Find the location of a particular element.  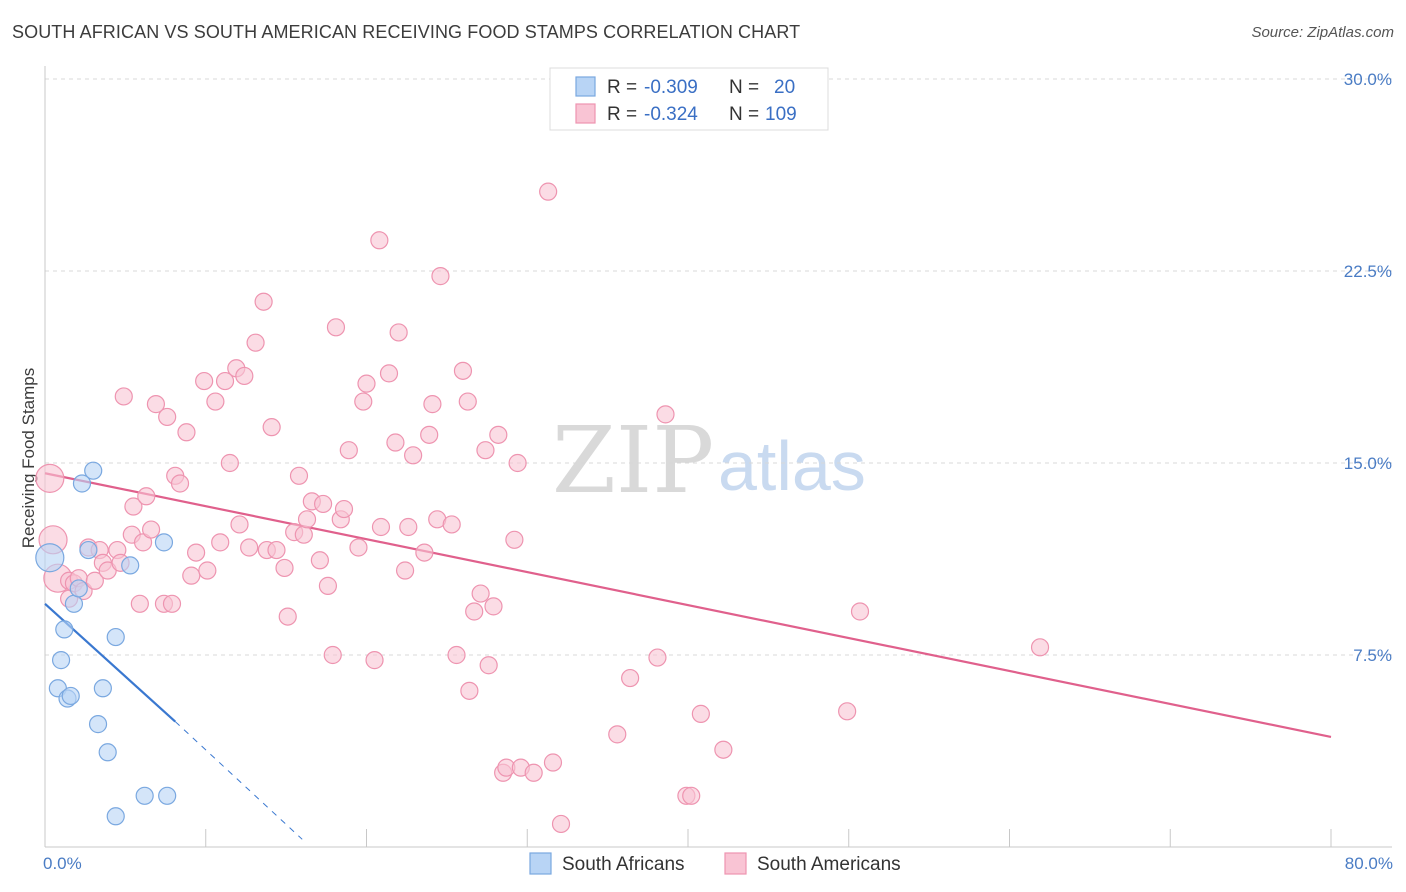

correlation-legend: R = -0.309 N = 20 R = -0.324 N = 109 is located at coordinates (689, 99).